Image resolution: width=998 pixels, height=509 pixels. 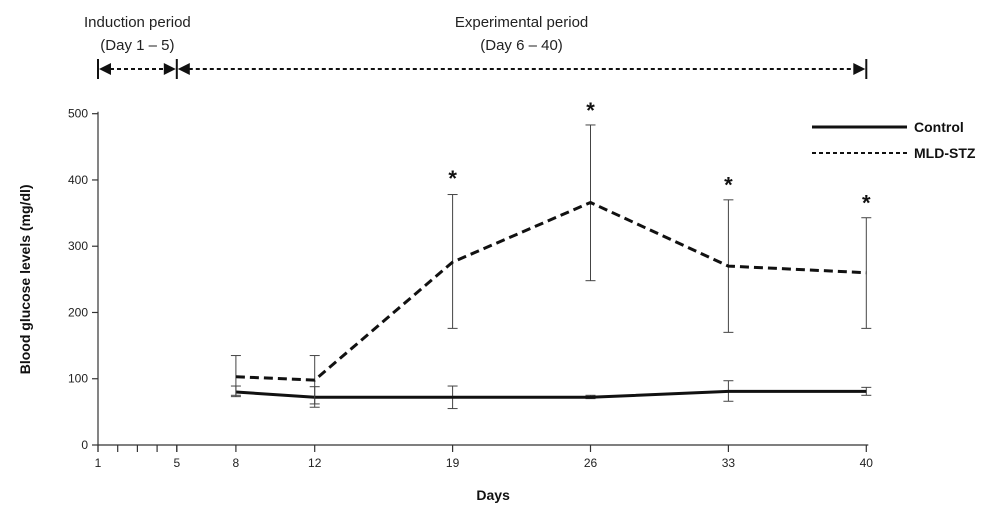 What do you see at coordinates (729, 463) in the screenshot?
I see `x-tick-label: 33` at bounding box center [729, 463].